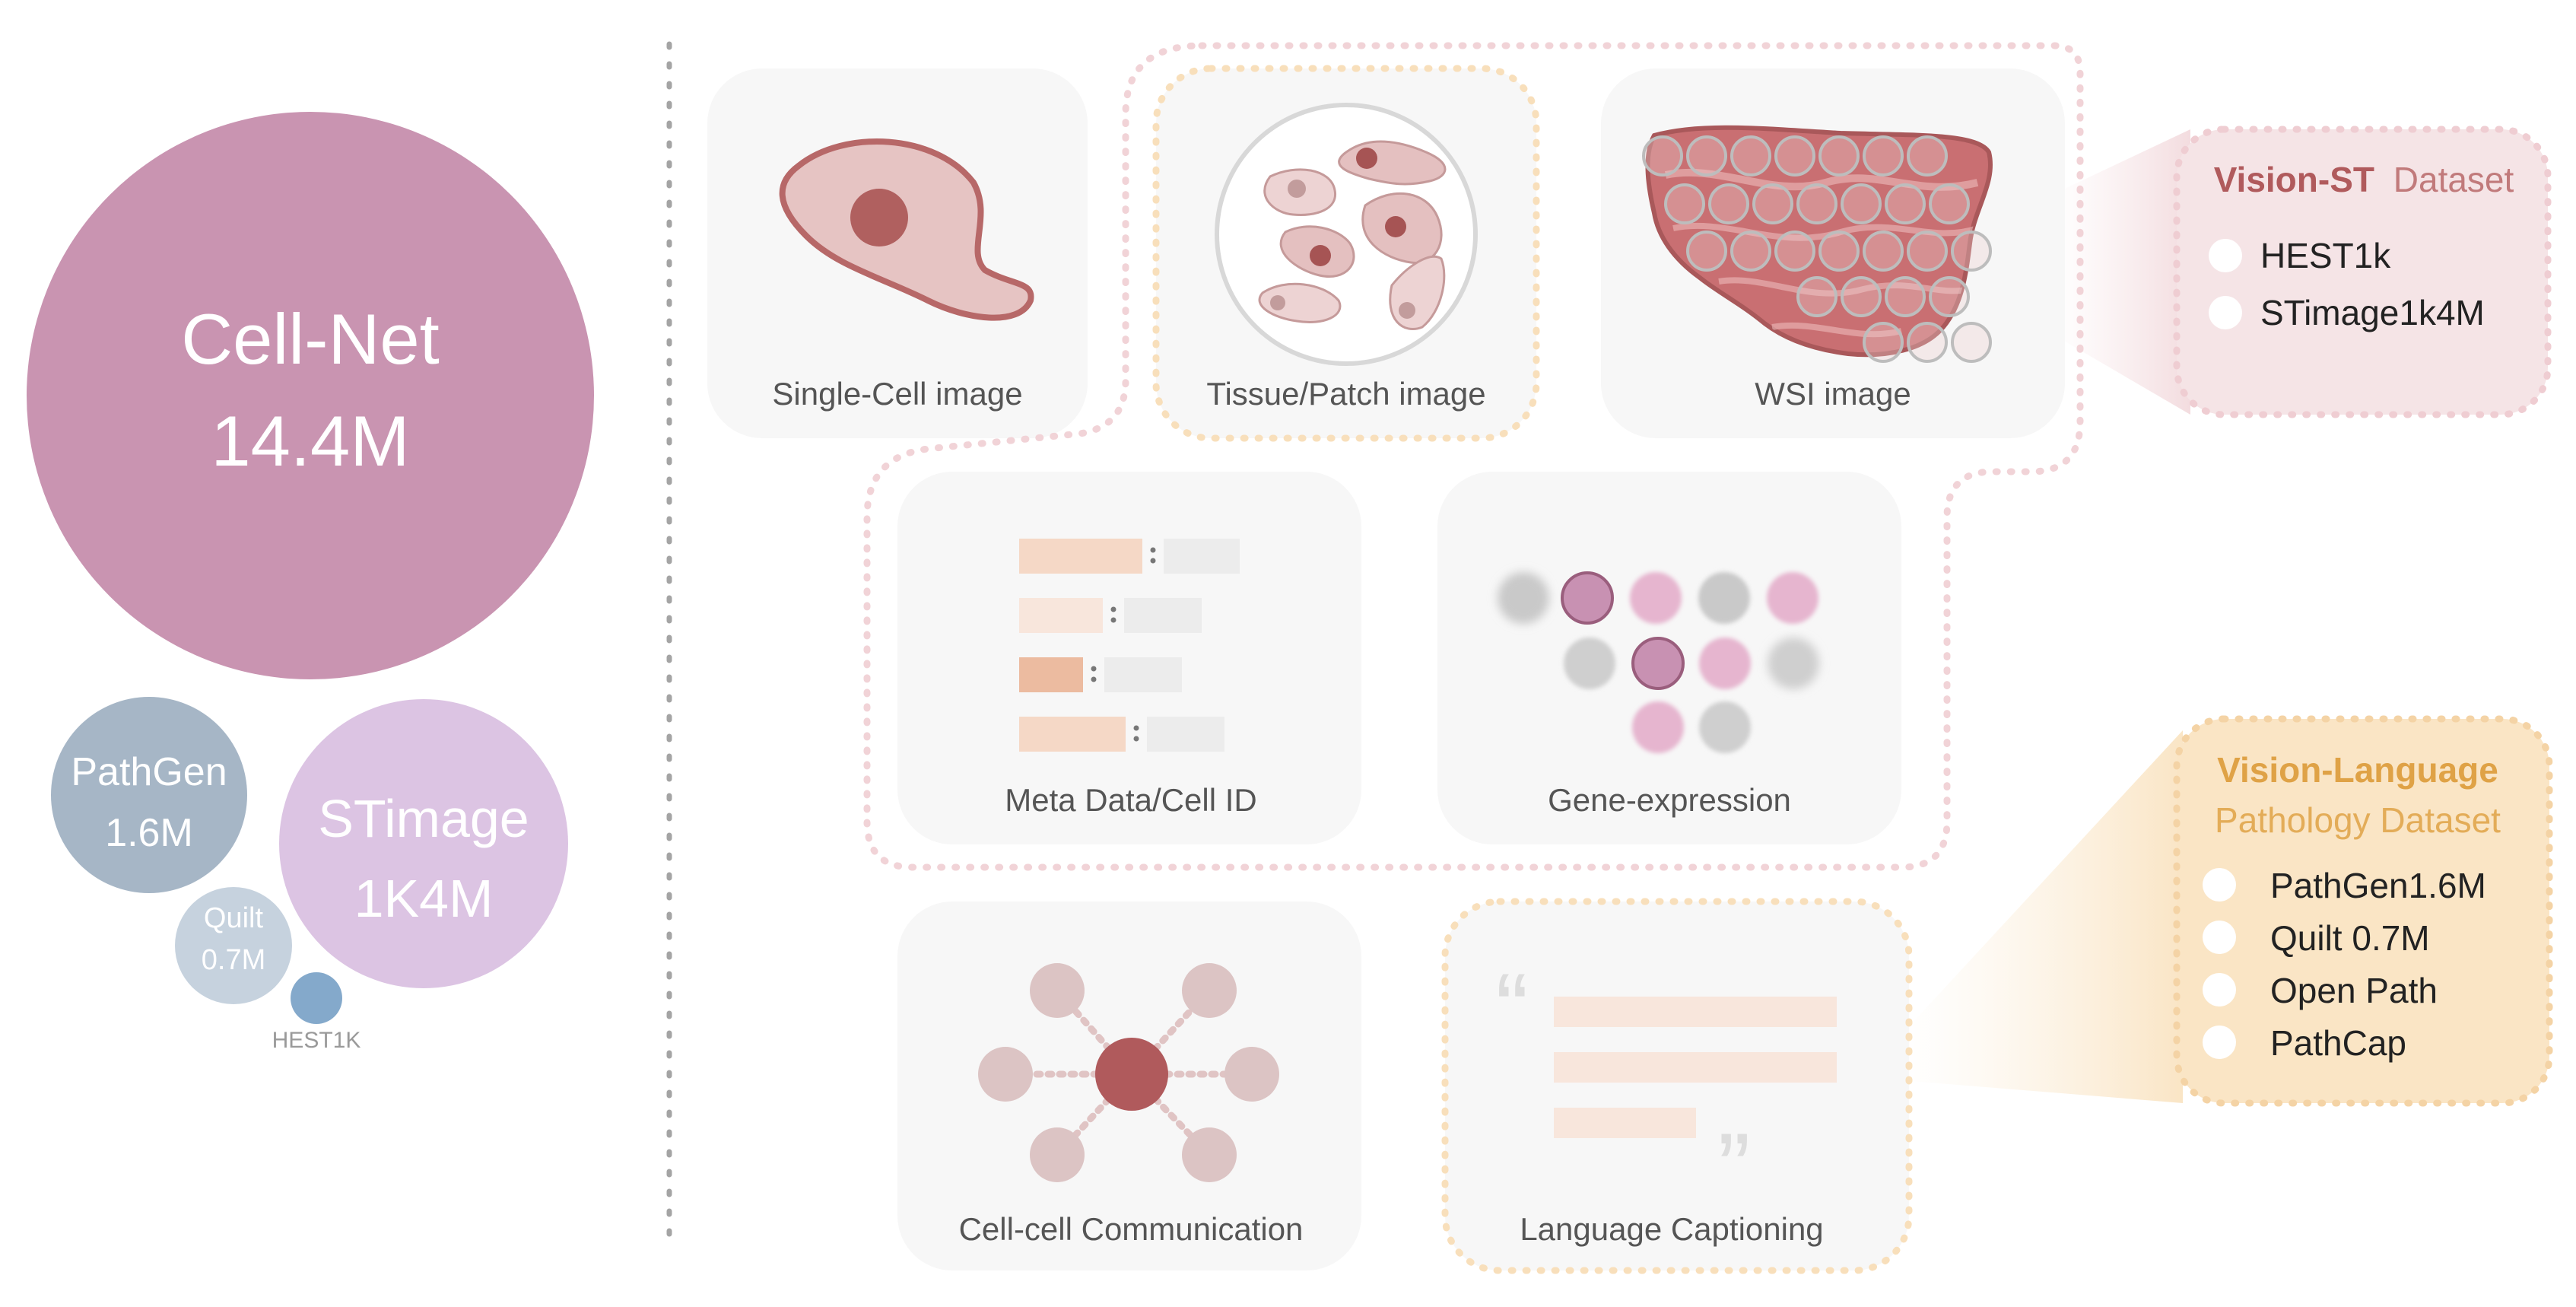 The width and height of the screenshot is (2576, 1307). Describe the element at coordinates (1817, 249) in the screenshot. I see `wsi-spot-grid` at that location.